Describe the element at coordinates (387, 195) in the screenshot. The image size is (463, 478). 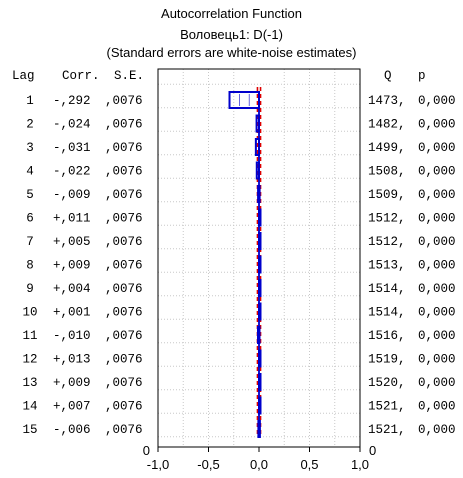
I see `q-label: 1509,` at that location.